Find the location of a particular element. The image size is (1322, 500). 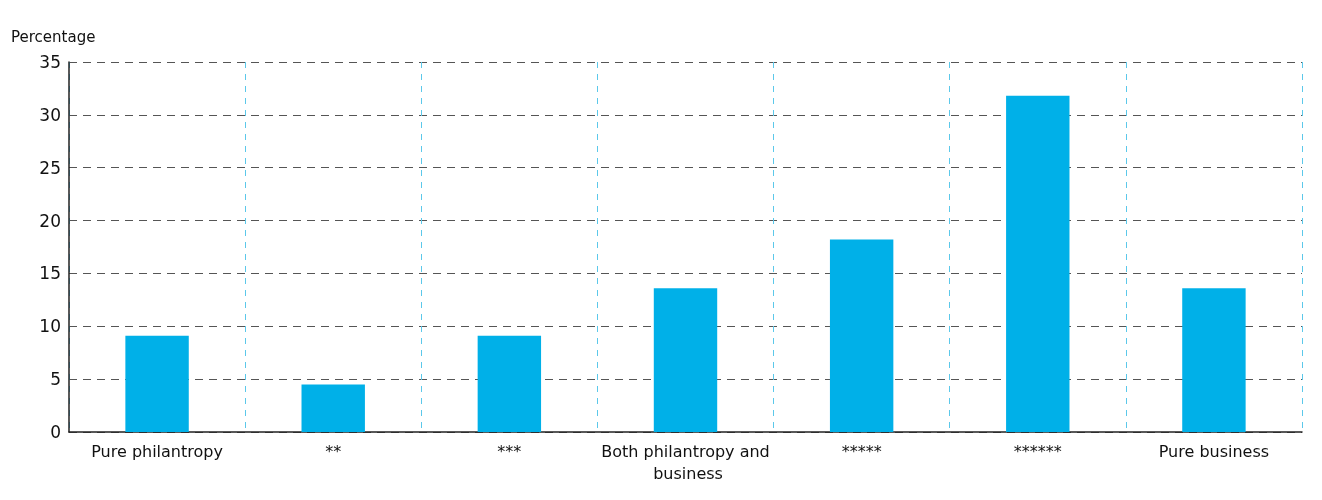

y-tick-label: 25 is located at coordinates (50, 167).